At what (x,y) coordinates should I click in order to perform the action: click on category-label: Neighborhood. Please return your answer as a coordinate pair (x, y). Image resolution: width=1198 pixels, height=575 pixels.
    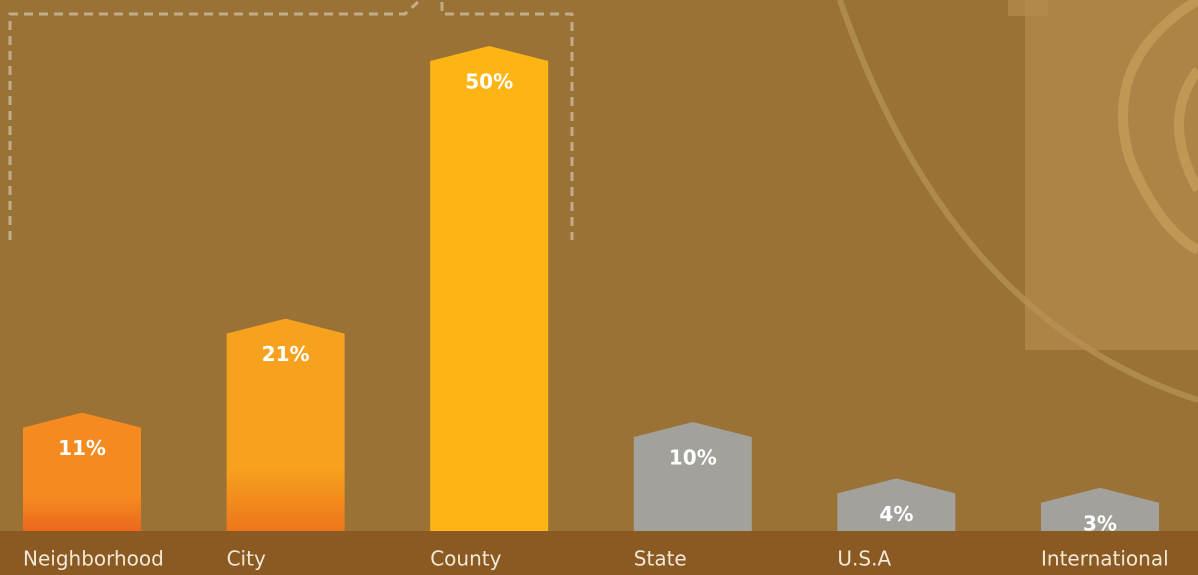
    Looking at the image, I should click on (93, 559).